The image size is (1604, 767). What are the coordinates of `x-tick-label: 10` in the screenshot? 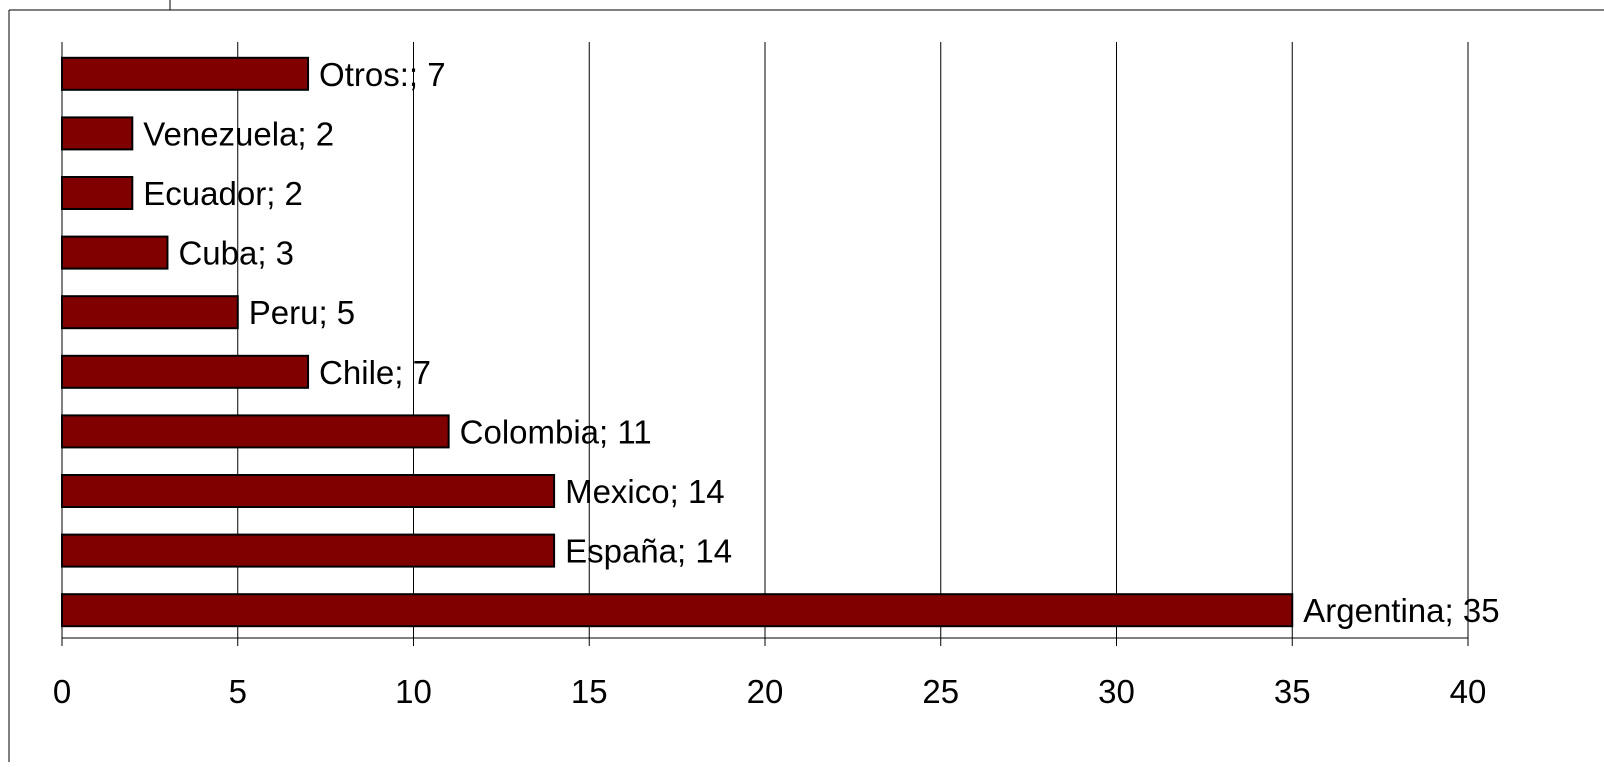 It's located at (413, 691).